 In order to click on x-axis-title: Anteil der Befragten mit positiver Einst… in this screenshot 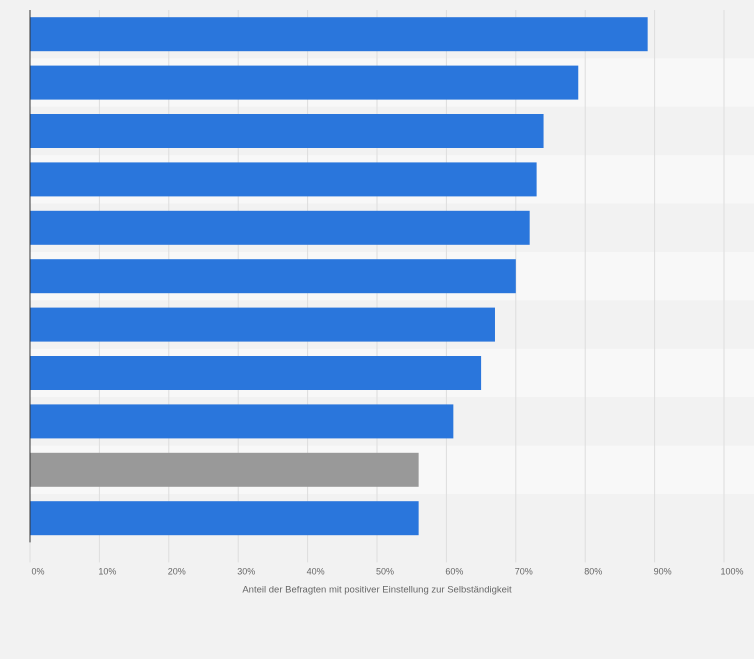, I will do `click(377, 589)`.